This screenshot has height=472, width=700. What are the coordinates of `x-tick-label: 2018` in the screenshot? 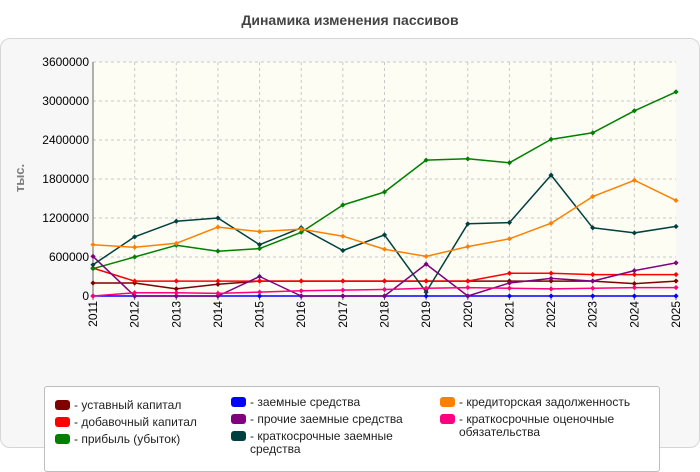 It's located at (385, 314).